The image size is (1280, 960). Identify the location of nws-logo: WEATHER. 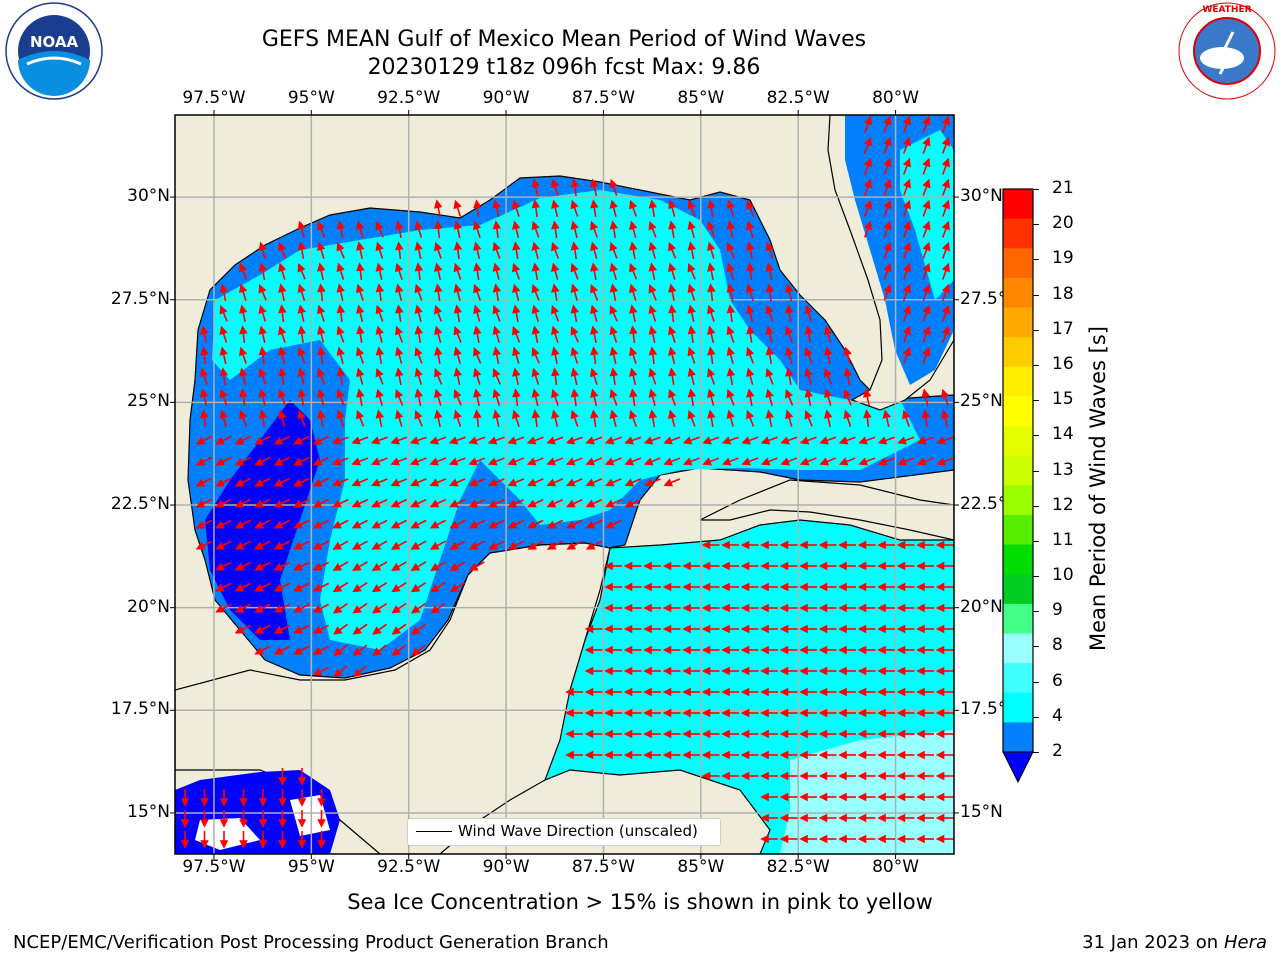
(1227, 51).